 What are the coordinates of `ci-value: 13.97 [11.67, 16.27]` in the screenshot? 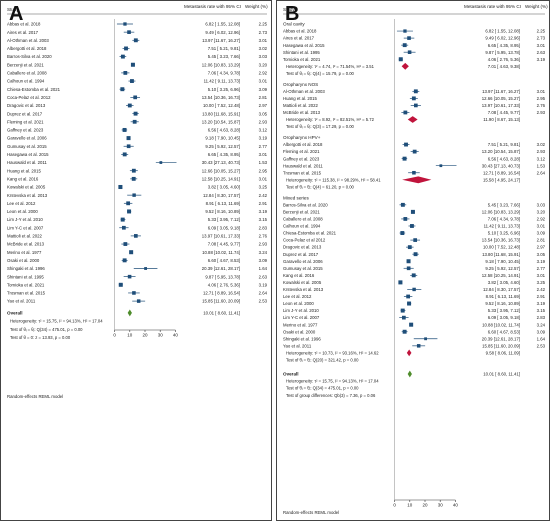 It's located at (221, 40).